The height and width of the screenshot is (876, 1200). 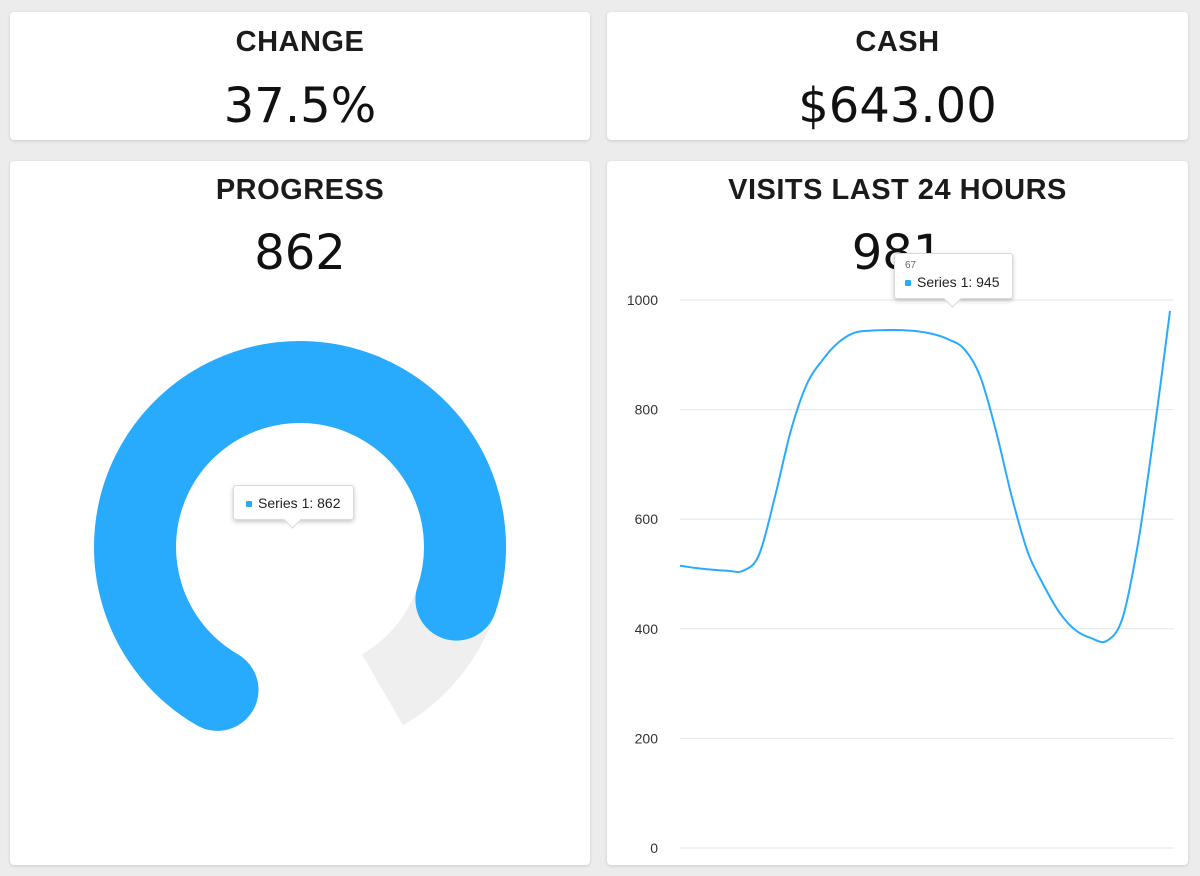 What do you see at coordinates (647, 410) in the screenshot?
I see `y-tick-label: 800` at bounding box center [647, 410].